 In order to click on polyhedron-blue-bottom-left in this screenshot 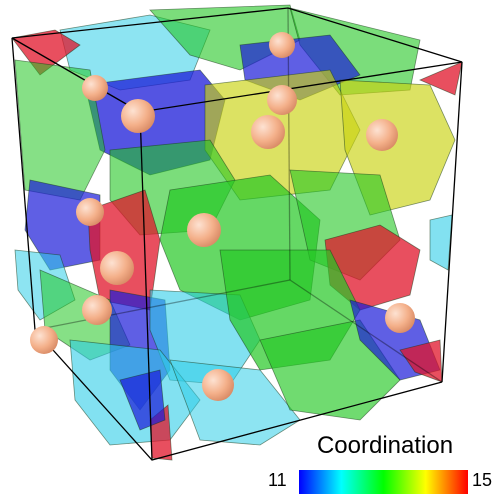, I will do `click(142, 400)`.